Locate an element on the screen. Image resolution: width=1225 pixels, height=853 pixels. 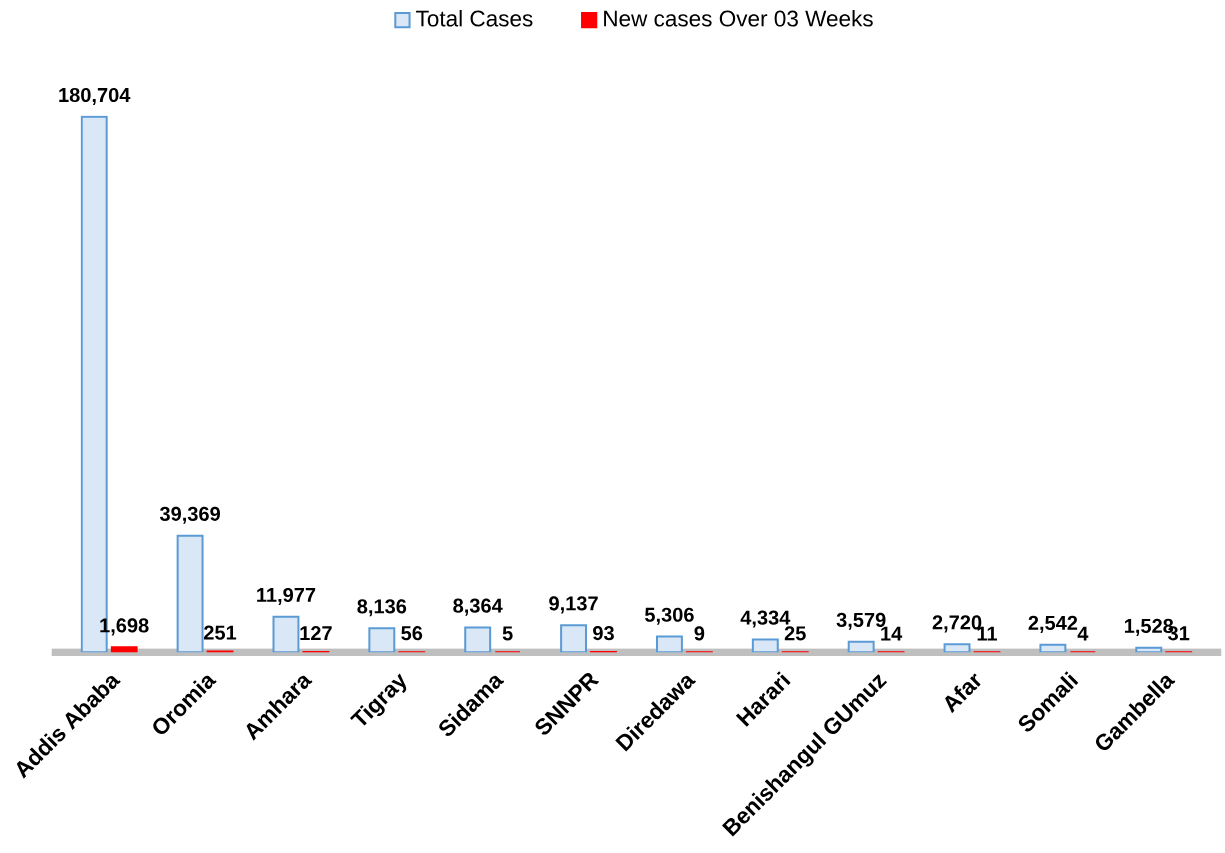
data-label: 9 is located at coordinates (699, 633).